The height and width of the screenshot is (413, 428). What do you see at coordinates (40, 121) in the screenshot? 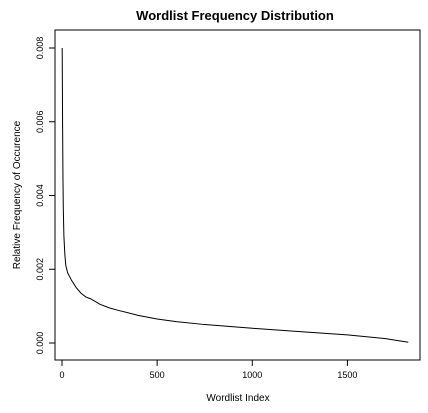
I see `y-tick-label: 0.006` at bounding box center [40, 121].